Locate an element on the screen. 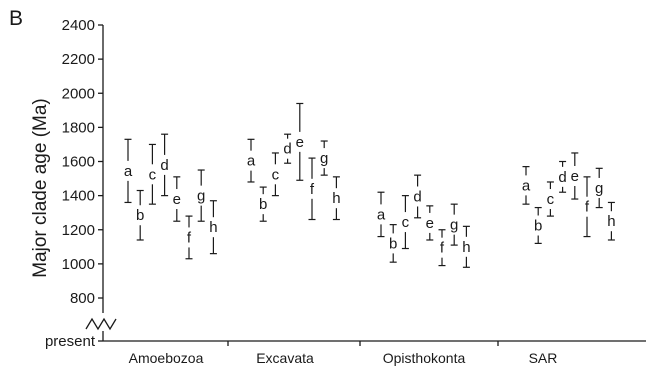 The height and width of the screenshot is (370, 652). y-tick-label: 1400 is located at coordinates (78, 196).